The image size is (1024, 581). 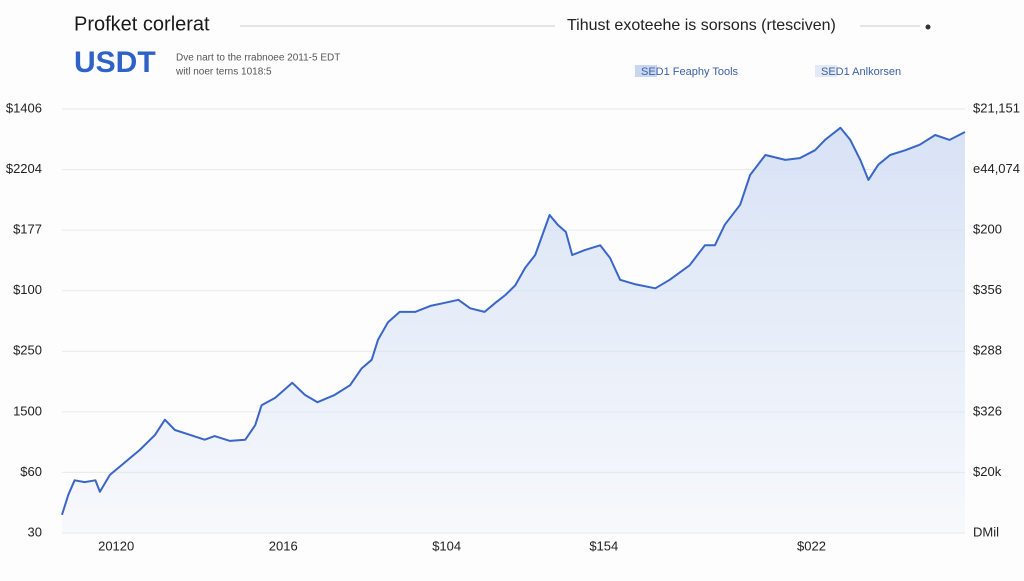 I want to click on y2-tick-label: $200, so click(x=987, y=229).